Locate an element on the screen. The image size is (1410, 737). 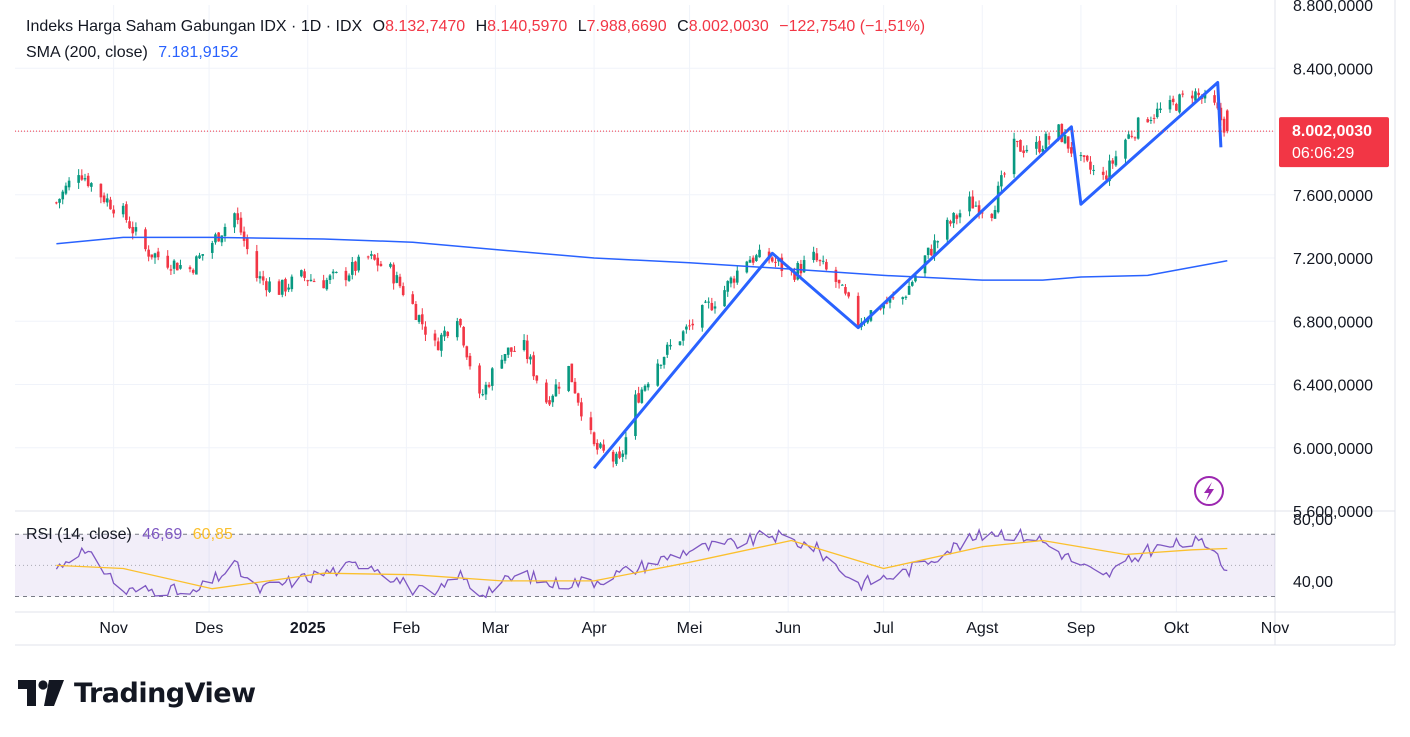
price-tick-label: 6.400,0000 is located at coordinates (1333, 386).